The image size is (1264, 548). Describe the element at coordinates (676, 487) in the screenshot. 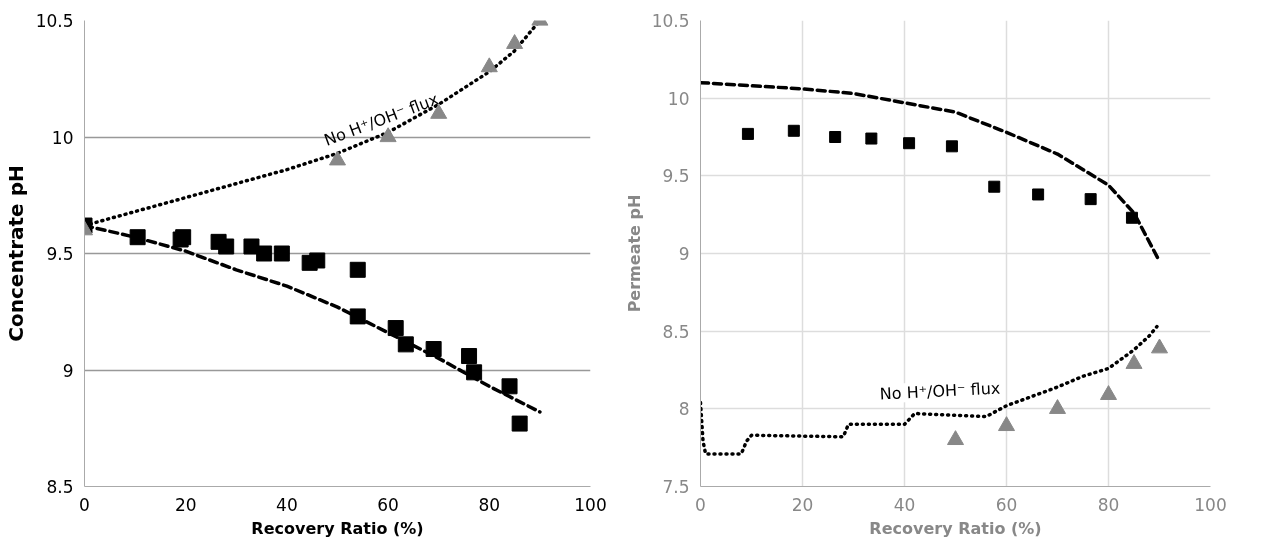

I see `y-tick-label: 7.5` at that location.